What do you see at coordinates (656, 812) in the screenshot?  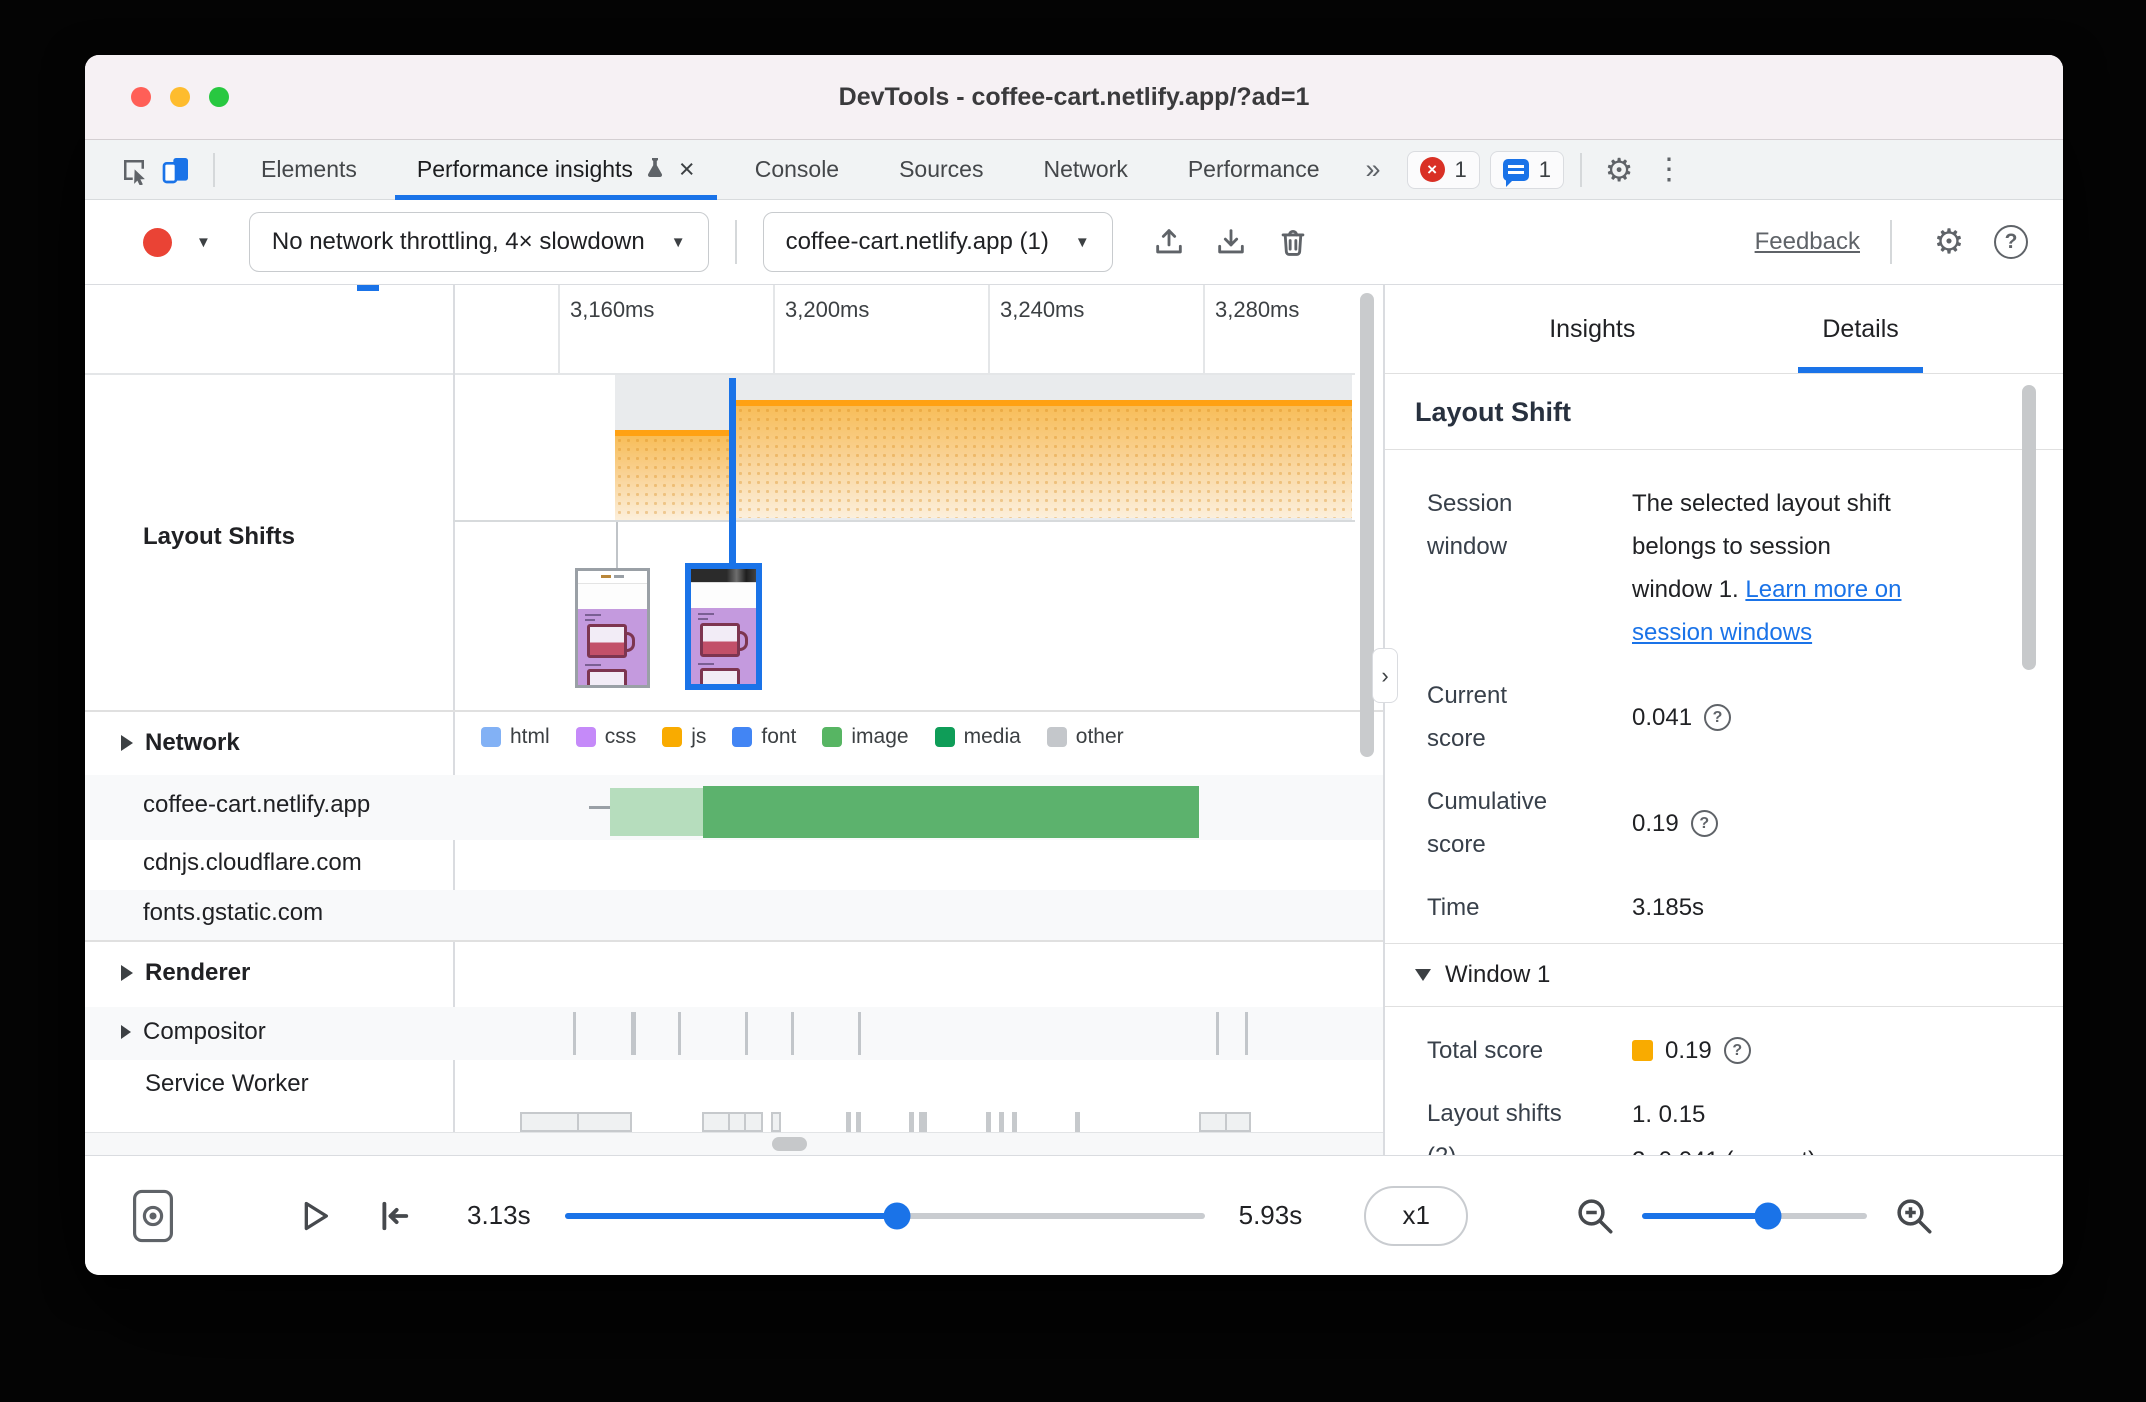 I see `network-request-bar-waiting` at bounding box center [656, 812].